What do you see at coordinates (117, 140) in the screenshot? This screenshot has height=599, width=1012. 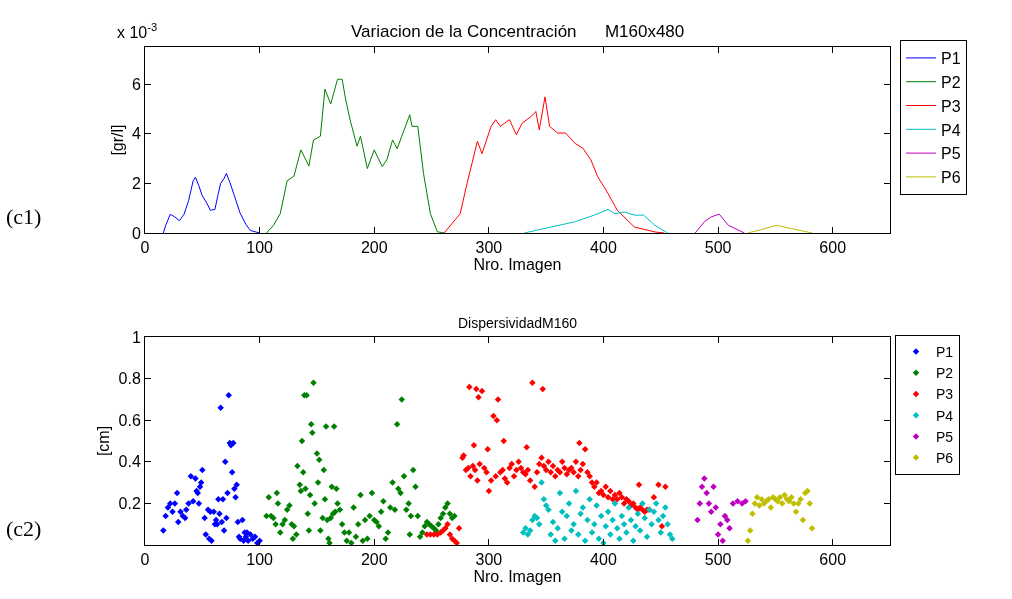 I see `y-axis-title: [gr/l]` at bounding box center [117, 140].